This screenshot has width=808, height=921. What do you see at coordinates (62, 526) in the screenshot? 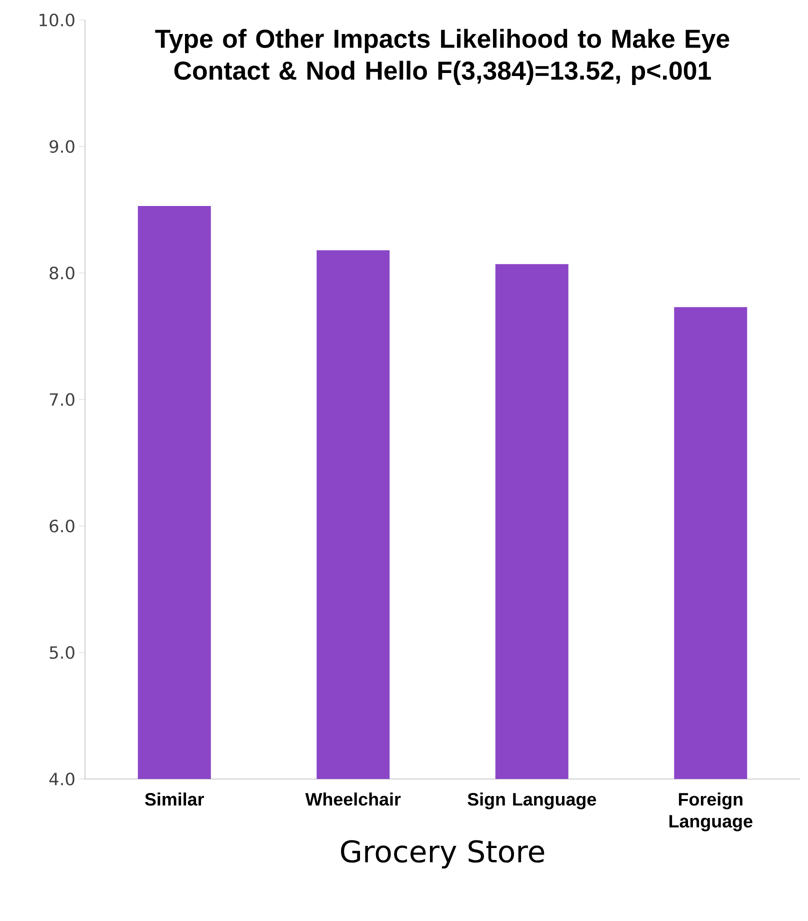
I see `y-tick-label: 6.0` at bounding box center [62, 526].